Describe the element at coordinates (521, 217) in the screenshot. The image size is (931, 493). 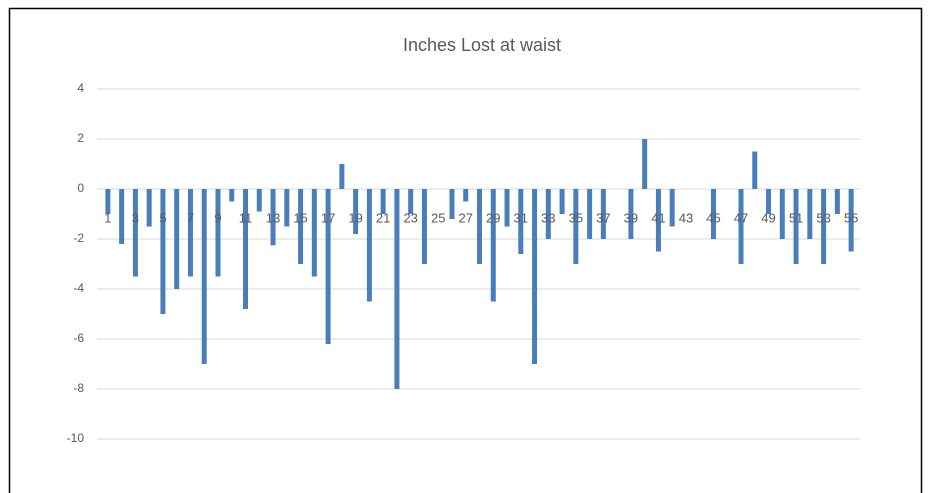
I see `x-tick-label: 31` at that location.